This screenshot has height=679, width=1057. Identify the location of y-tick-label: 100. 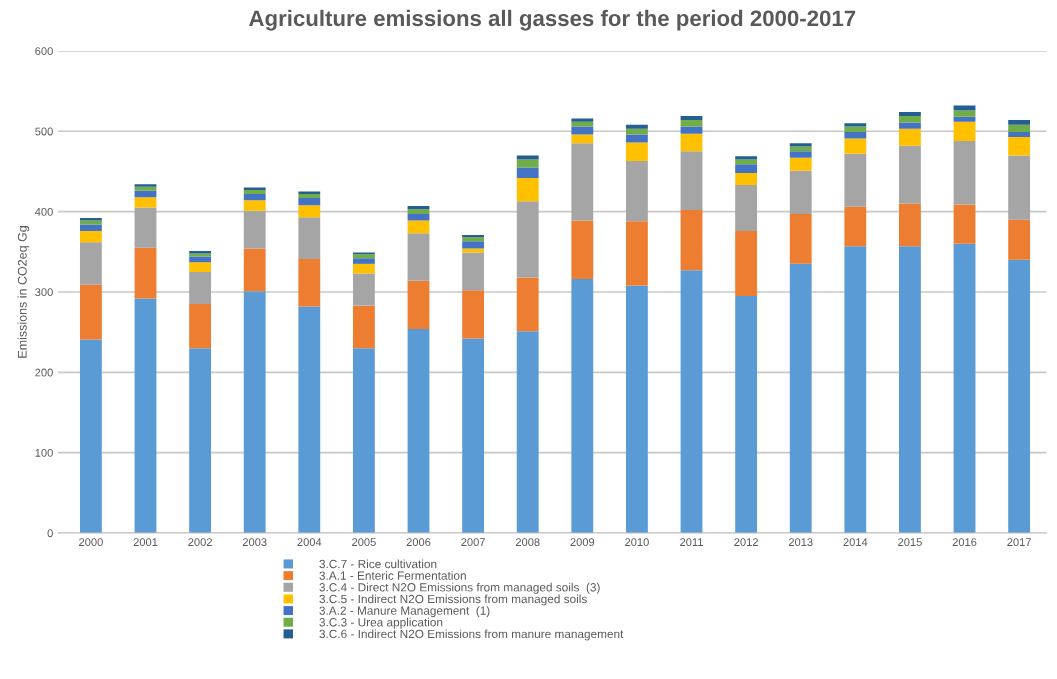
(44, 452).